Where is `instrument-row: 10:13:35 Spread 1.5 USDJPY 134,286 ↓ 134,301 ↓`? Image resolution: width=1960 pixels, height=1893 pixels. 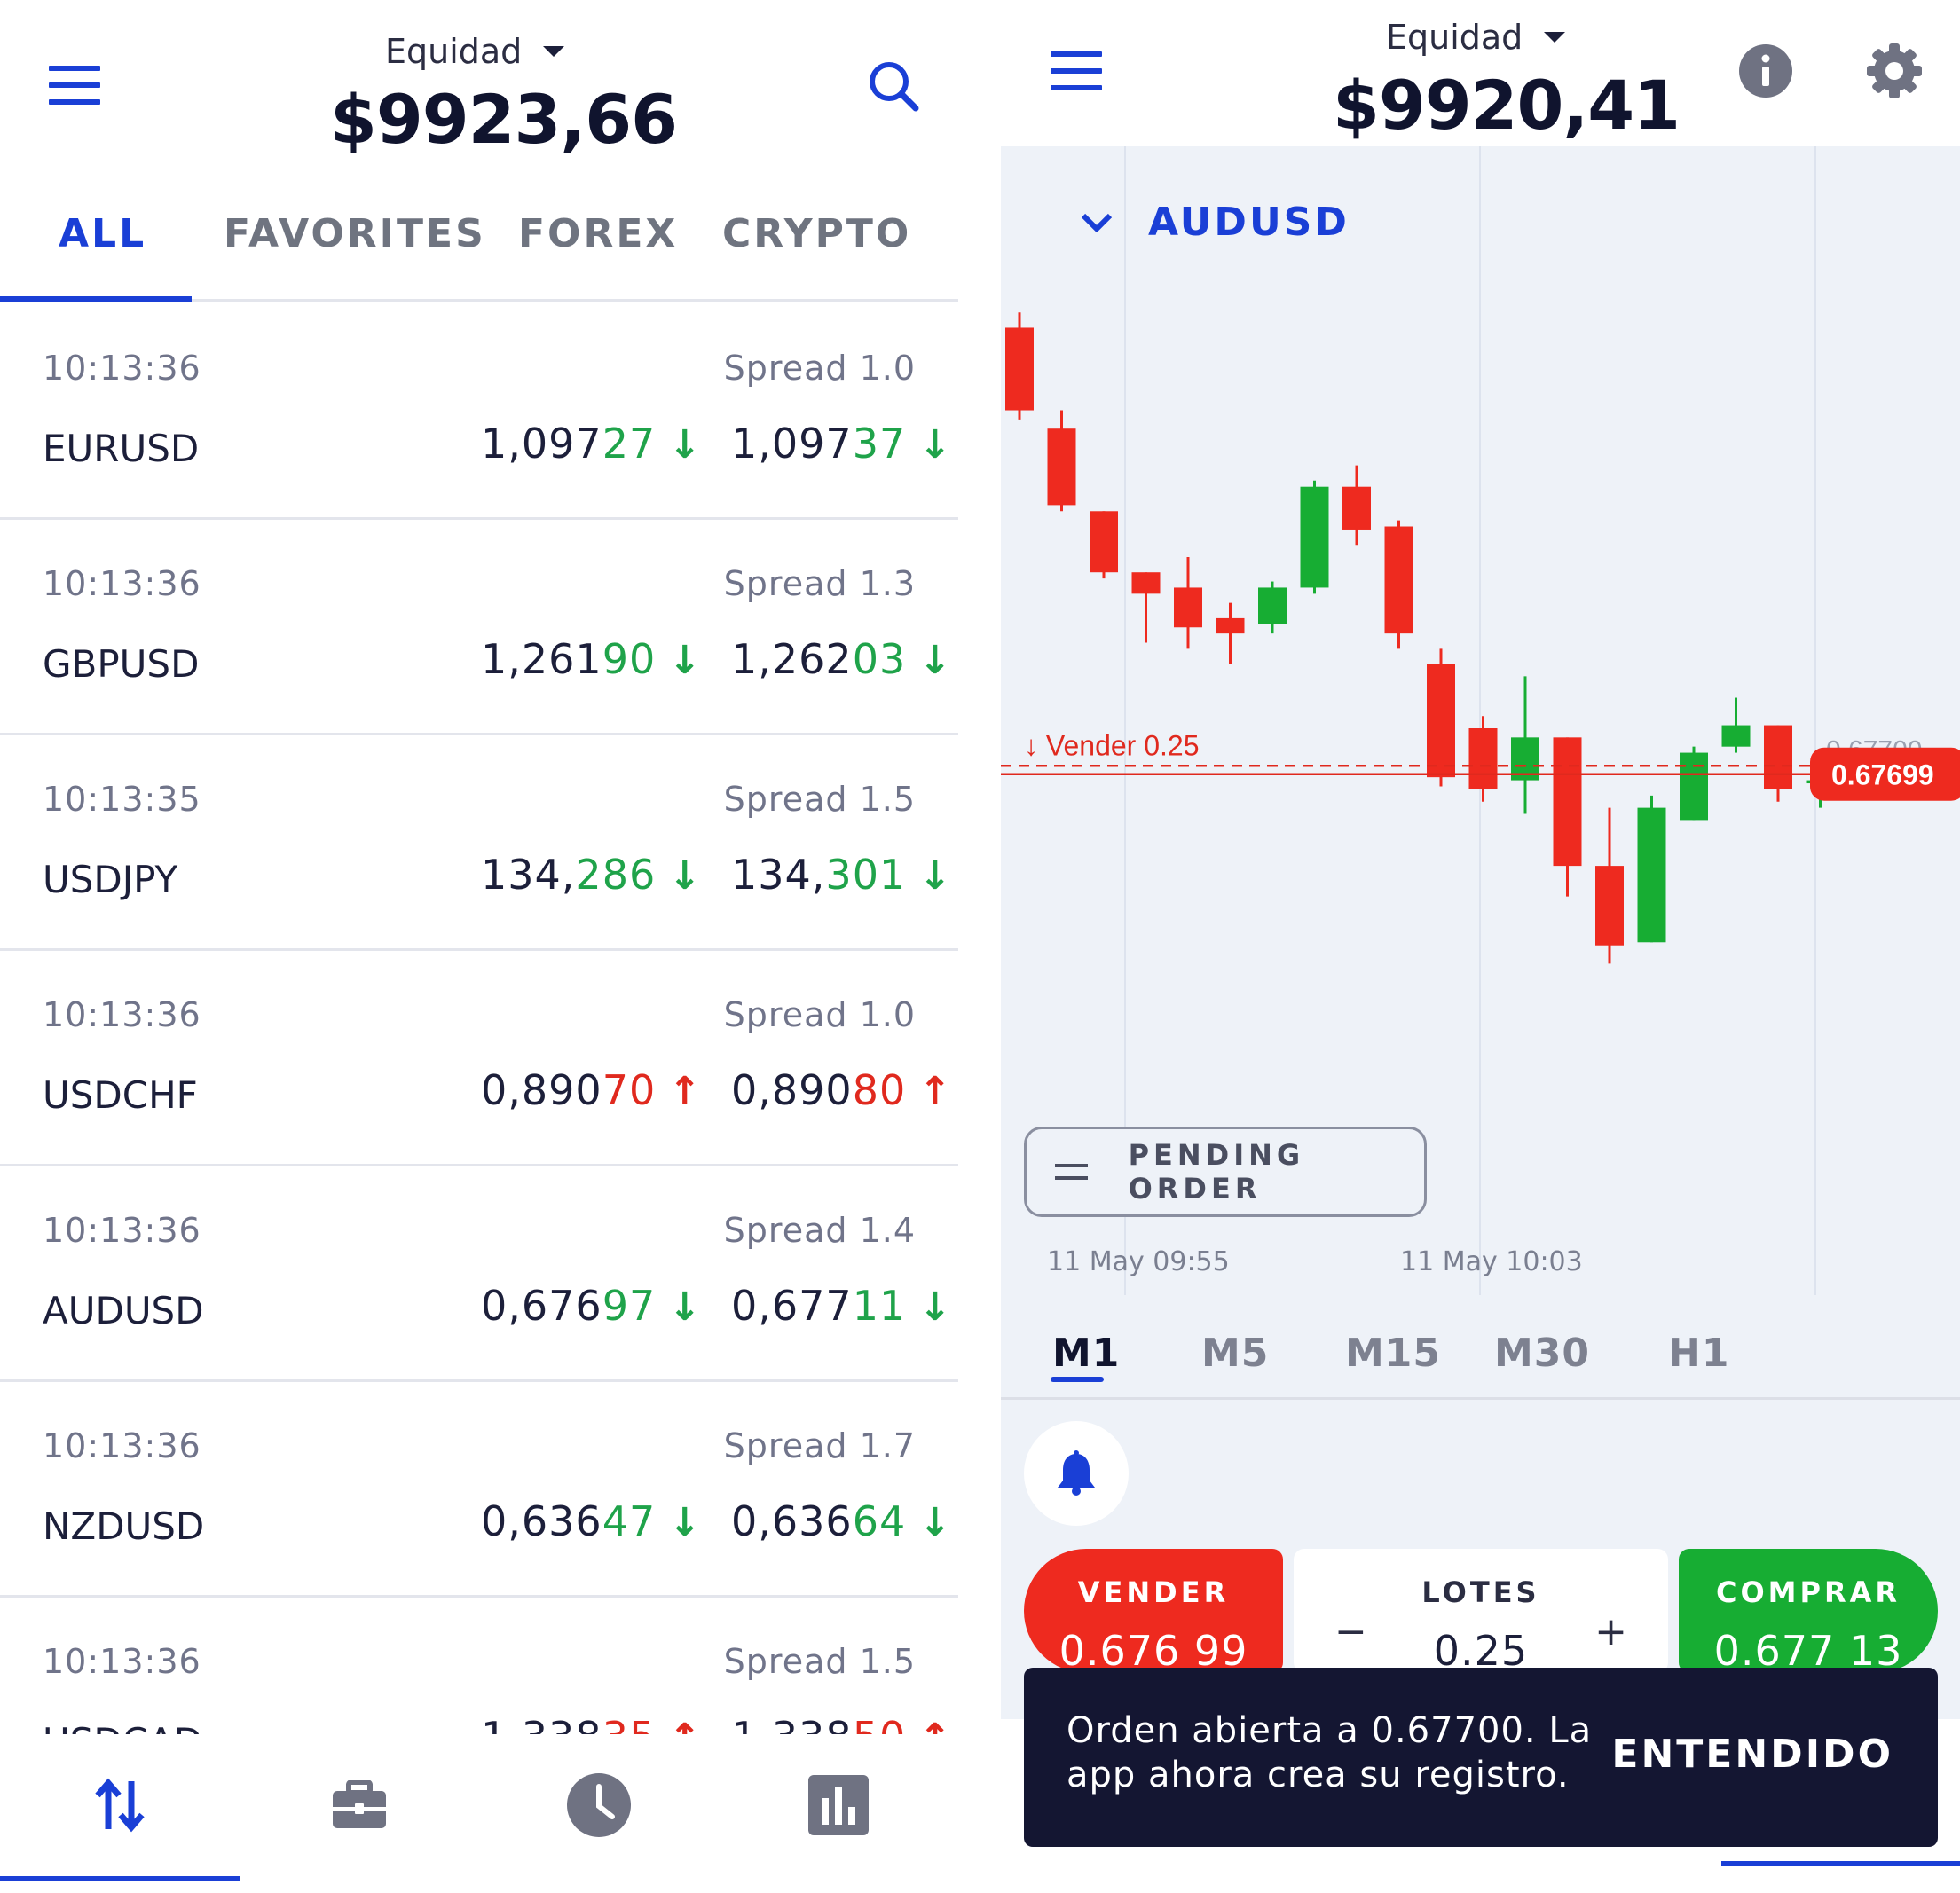
instrument-row: 10:13:35 Spread 1.5 USDJPY 134,286 ↓ 134,301 ↓ is located at coordinates (479, 843).